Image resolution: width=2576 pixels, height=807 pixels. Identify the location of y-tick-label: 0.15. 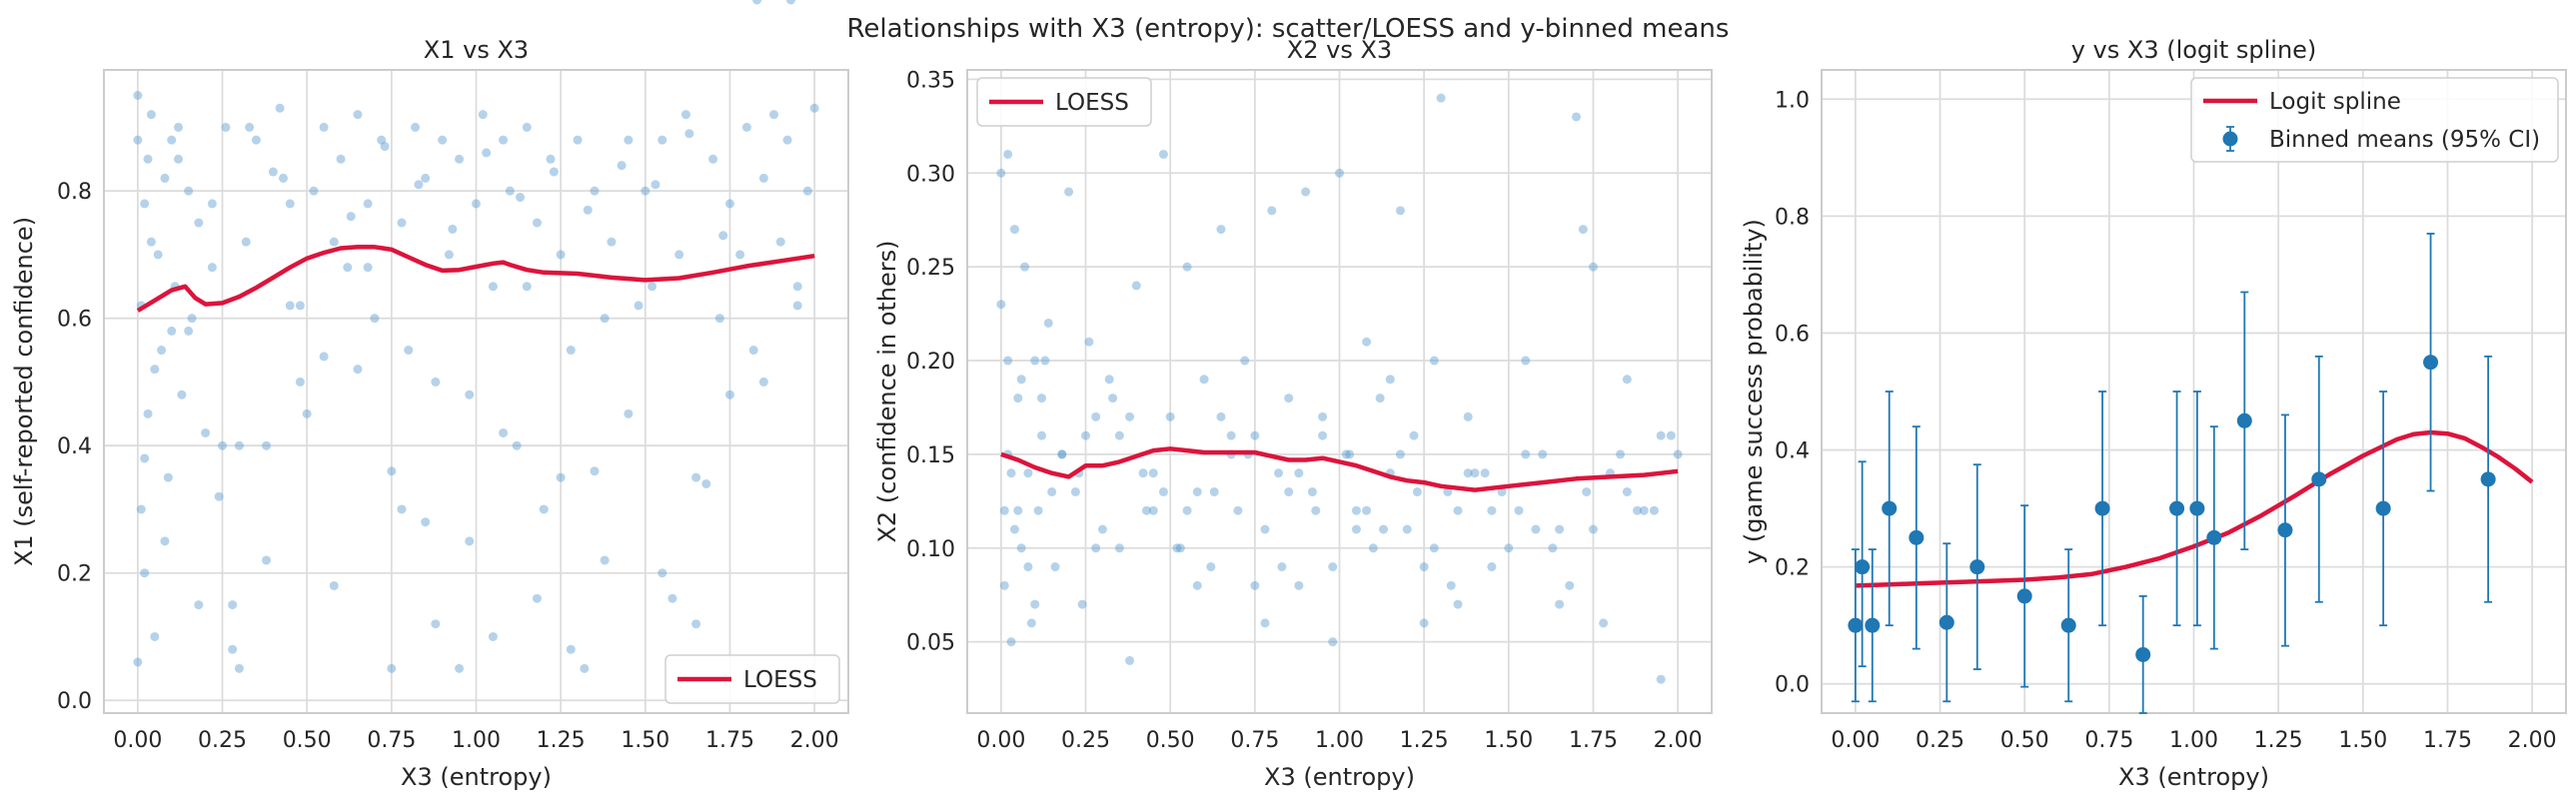
(930, 455).